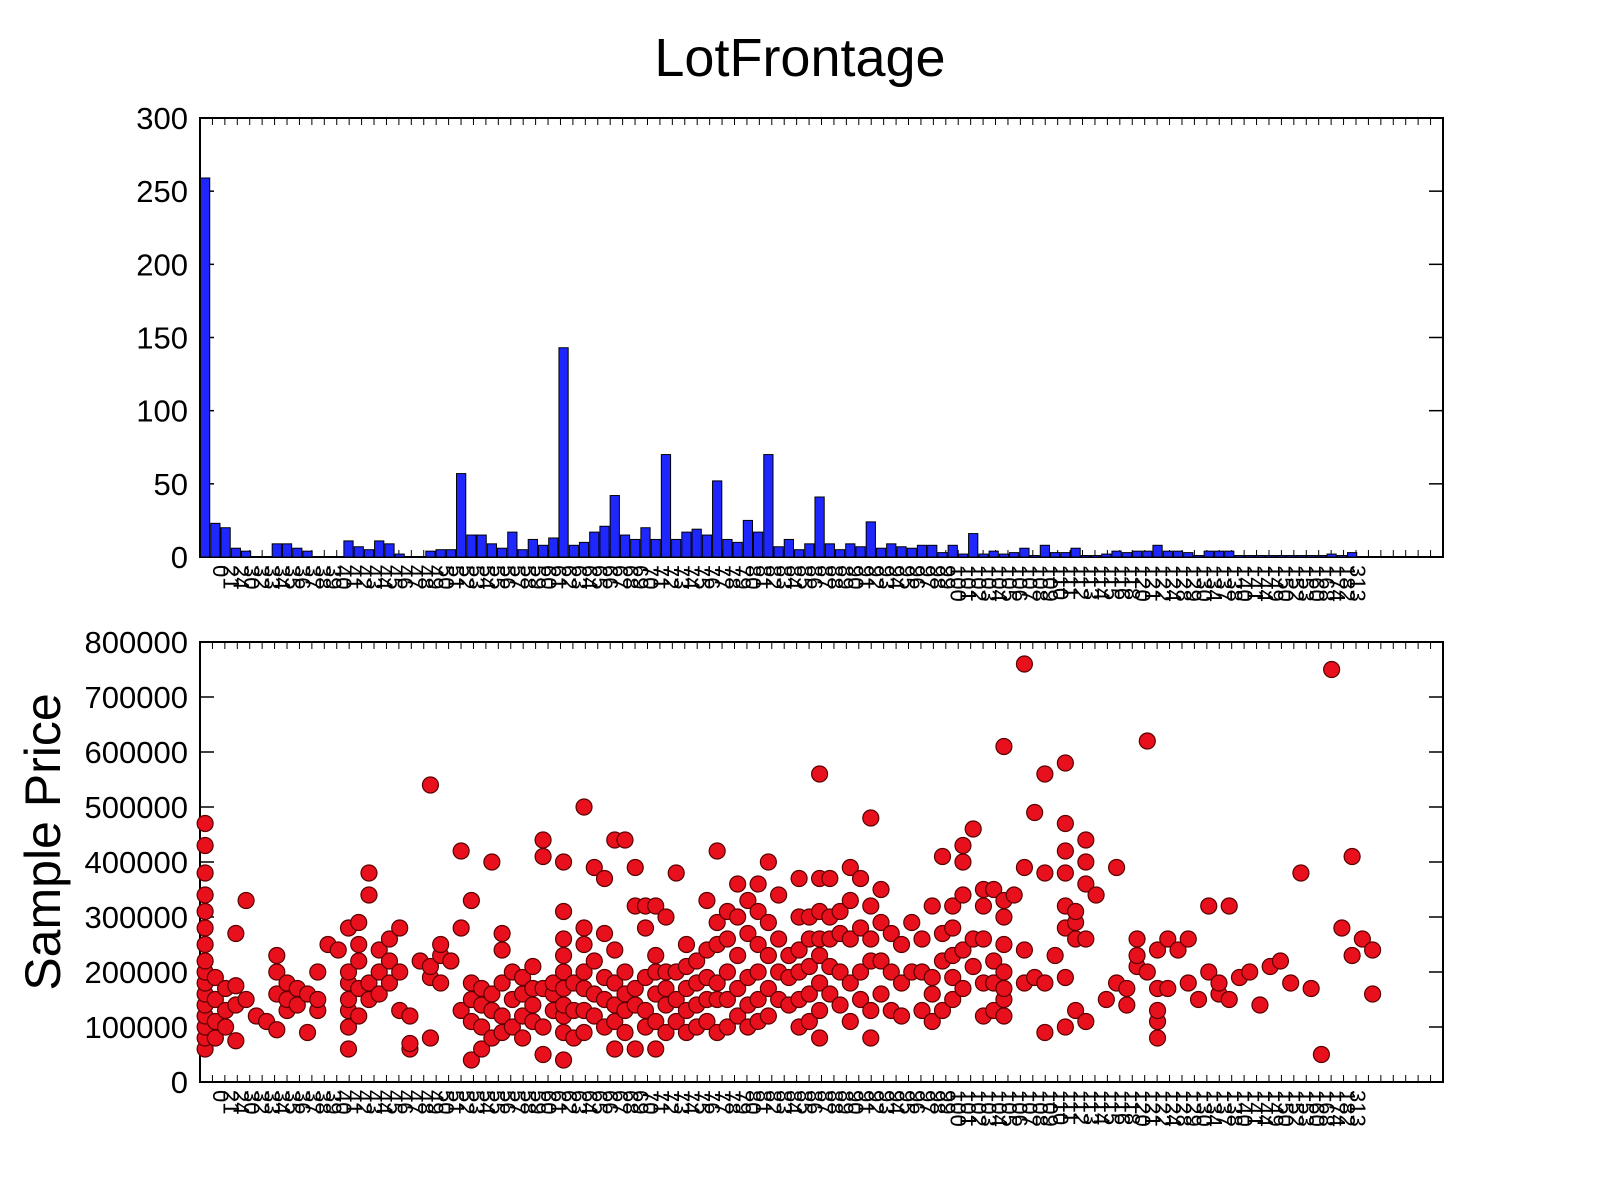 Image resolution: width=1600 pixels, height=1200 pixels. I want to click on x-tick-label: 36, so click(302, 577).